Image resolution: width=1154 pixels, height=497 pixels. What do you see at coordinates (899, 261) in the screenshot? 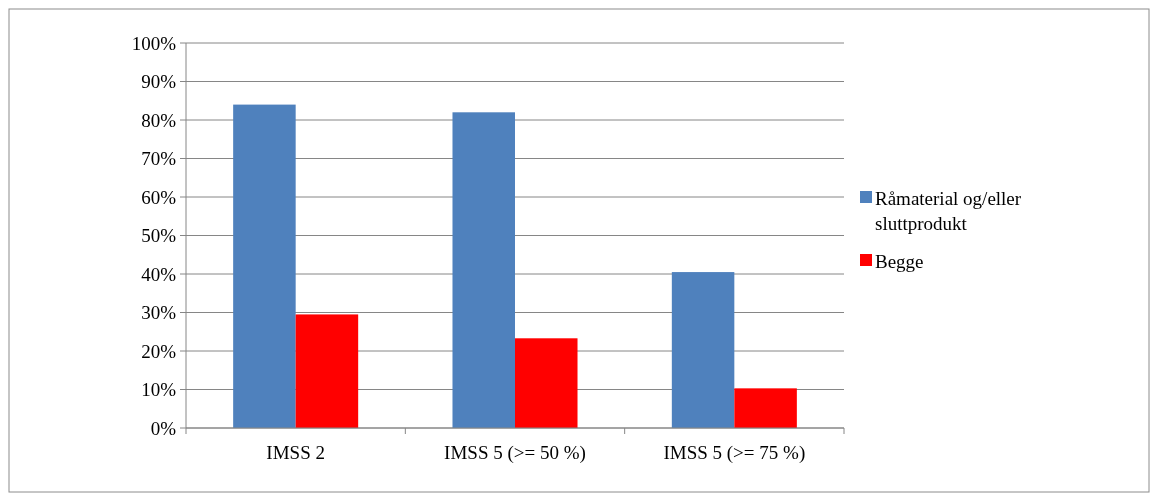
I see `legend-label: Begge` at bounding box center [899, 261].